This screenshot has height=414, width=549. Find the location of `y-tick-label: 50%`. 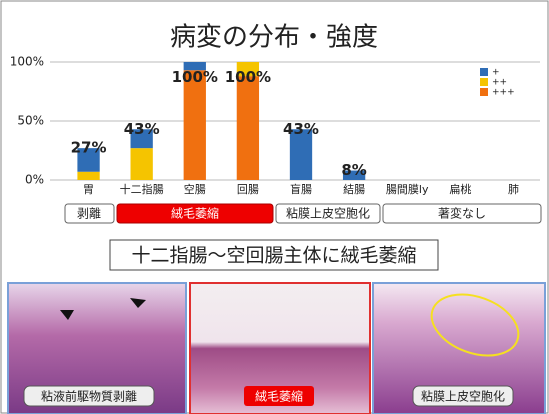

y-tick-label: 50% is located at coordinates (30, 121).